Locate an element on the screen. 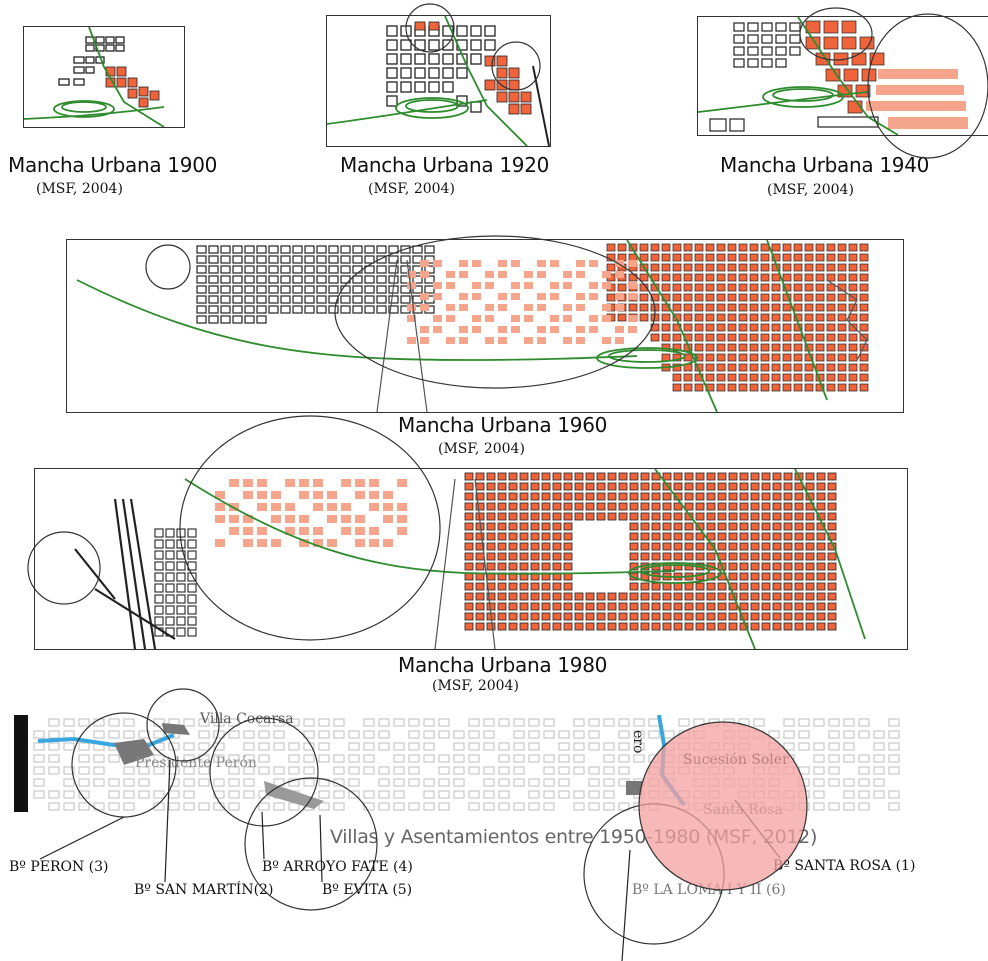 This screenshot has height=961, width=988. map-1960-drawing is located at coordinates (472, 326).